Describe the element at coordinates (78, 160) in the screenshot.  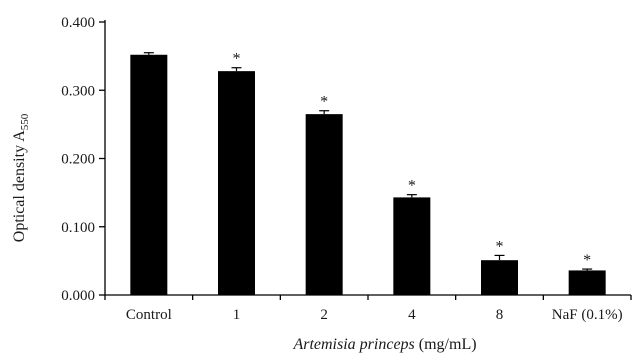
I see `y-tick-label: 0.200` at that location.